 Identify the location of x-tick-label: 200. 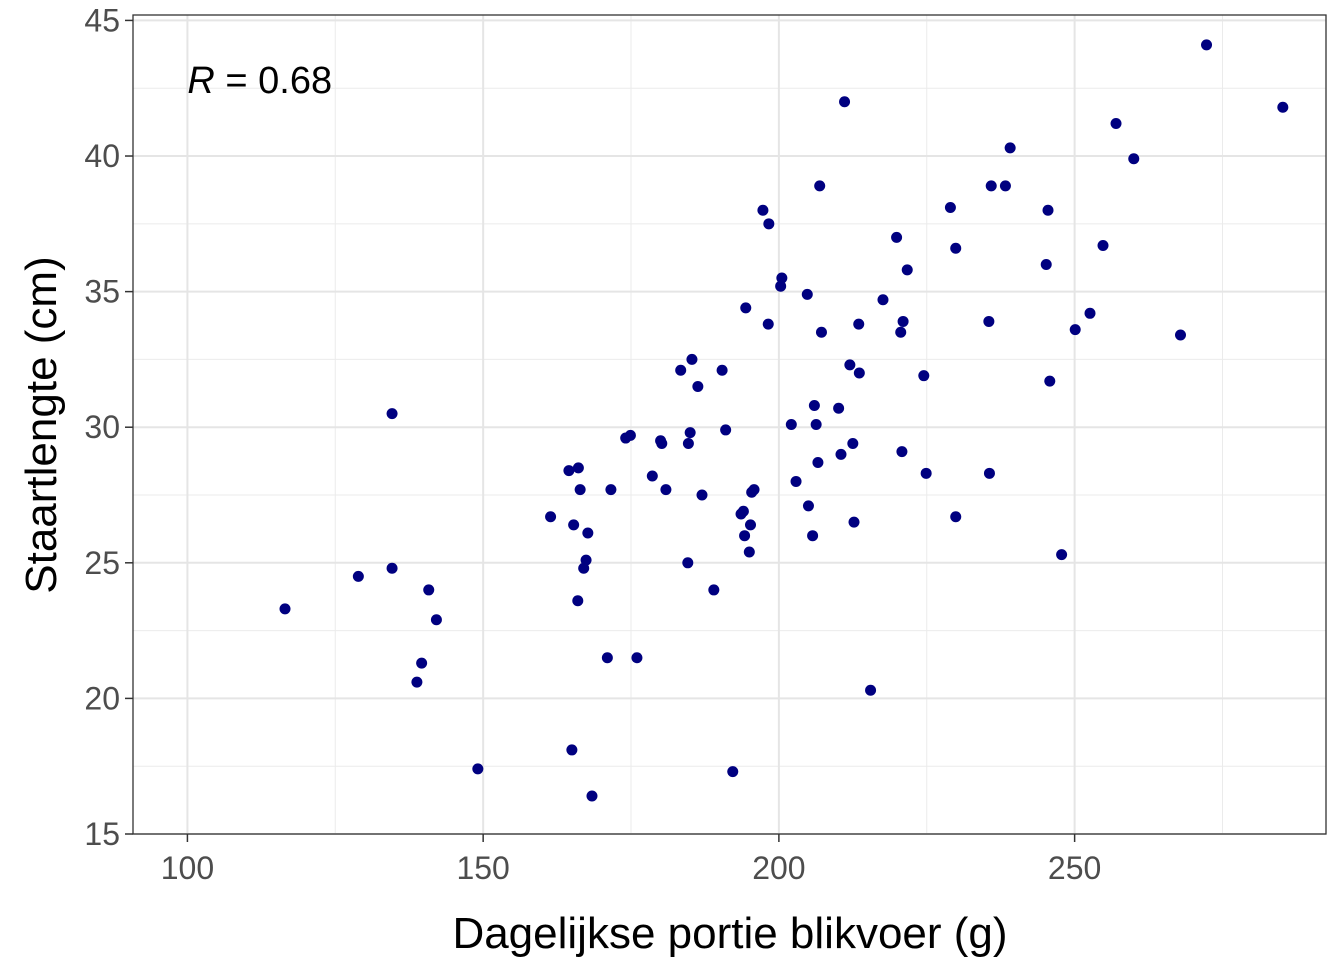
(778, 868).